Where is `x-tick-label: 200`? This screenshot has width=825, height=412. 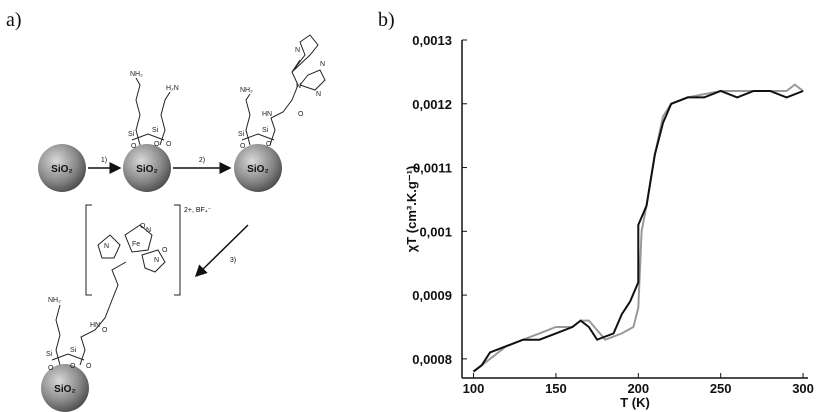
x-tick-label: 200 is located at coordinates (638, 388).